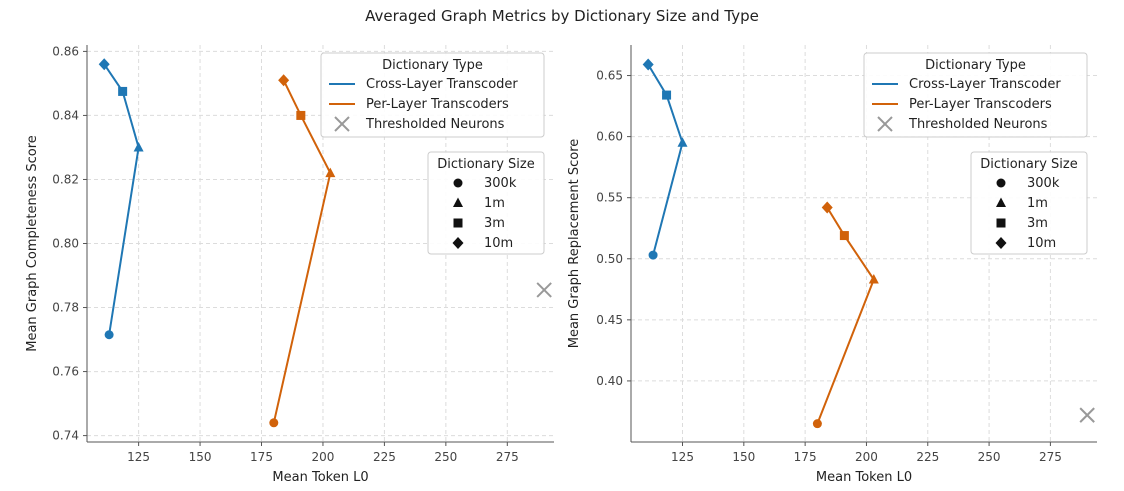 The height and width of the screenshot is (491, 1124). I want to click on y-tick-label: 0.84, so click(65, 115).